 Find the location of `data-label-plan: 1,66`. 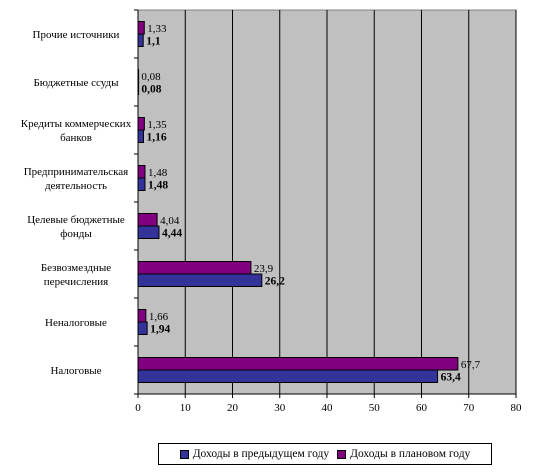

data-label-plan: 1,66 is located at coordinates (159, 317).